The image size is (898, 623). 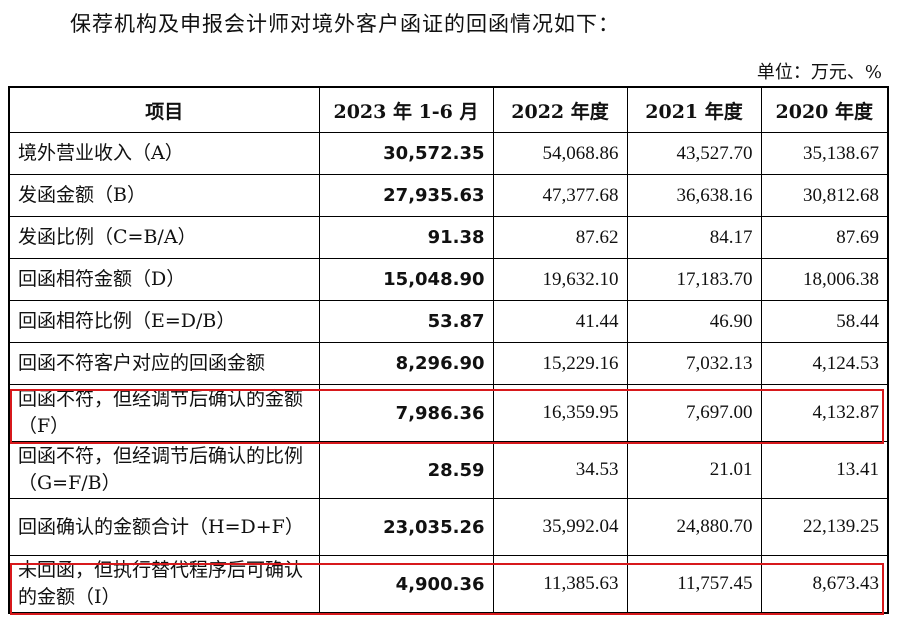 I want to click on header-2021: 2021 年度, so click(x=694, y=109).